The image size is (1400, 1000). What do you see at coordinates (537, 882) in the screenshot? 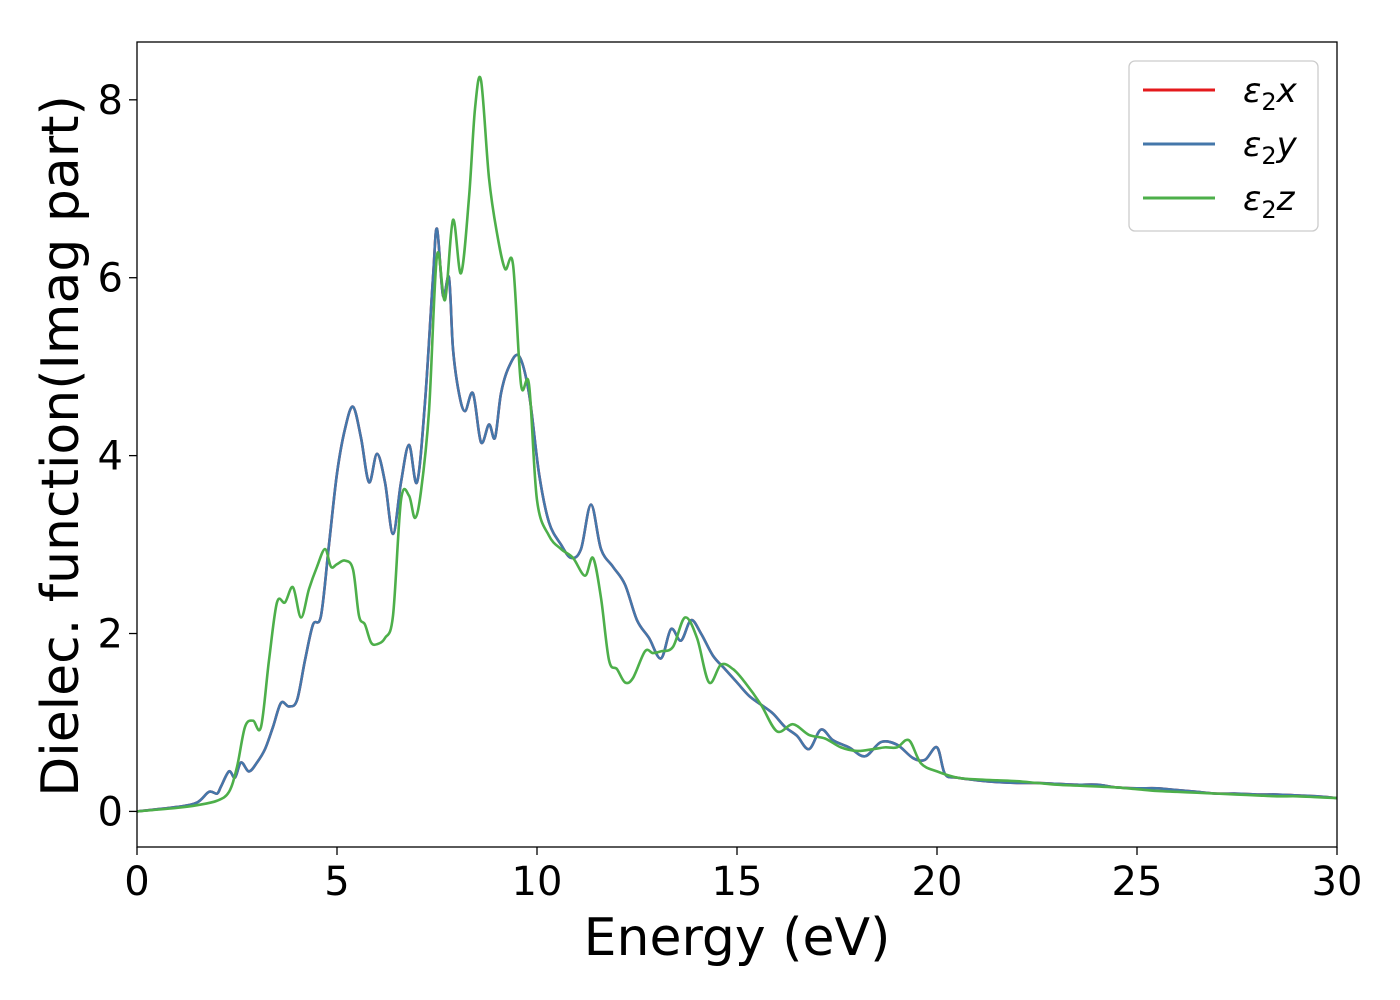
I see `x-tick-label: 10` at bounding box center [537, 882].